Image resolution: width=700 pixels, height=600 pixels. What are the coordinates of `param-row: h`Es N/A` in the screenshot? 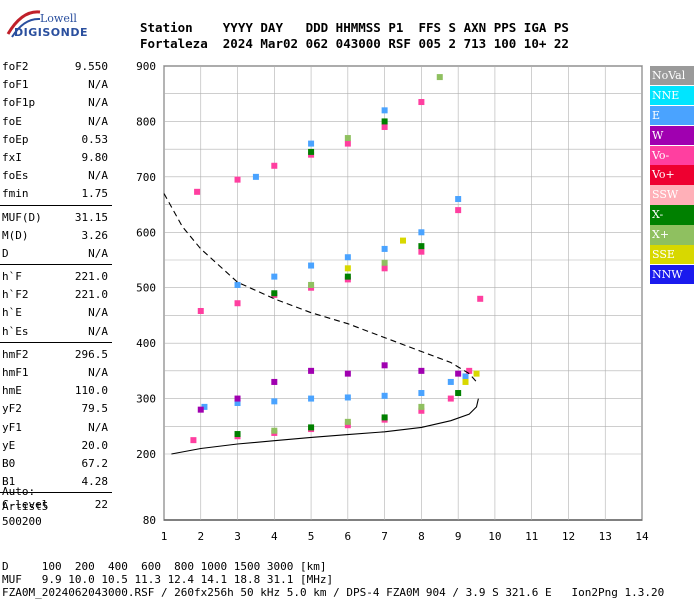 It's located at (56, 332).